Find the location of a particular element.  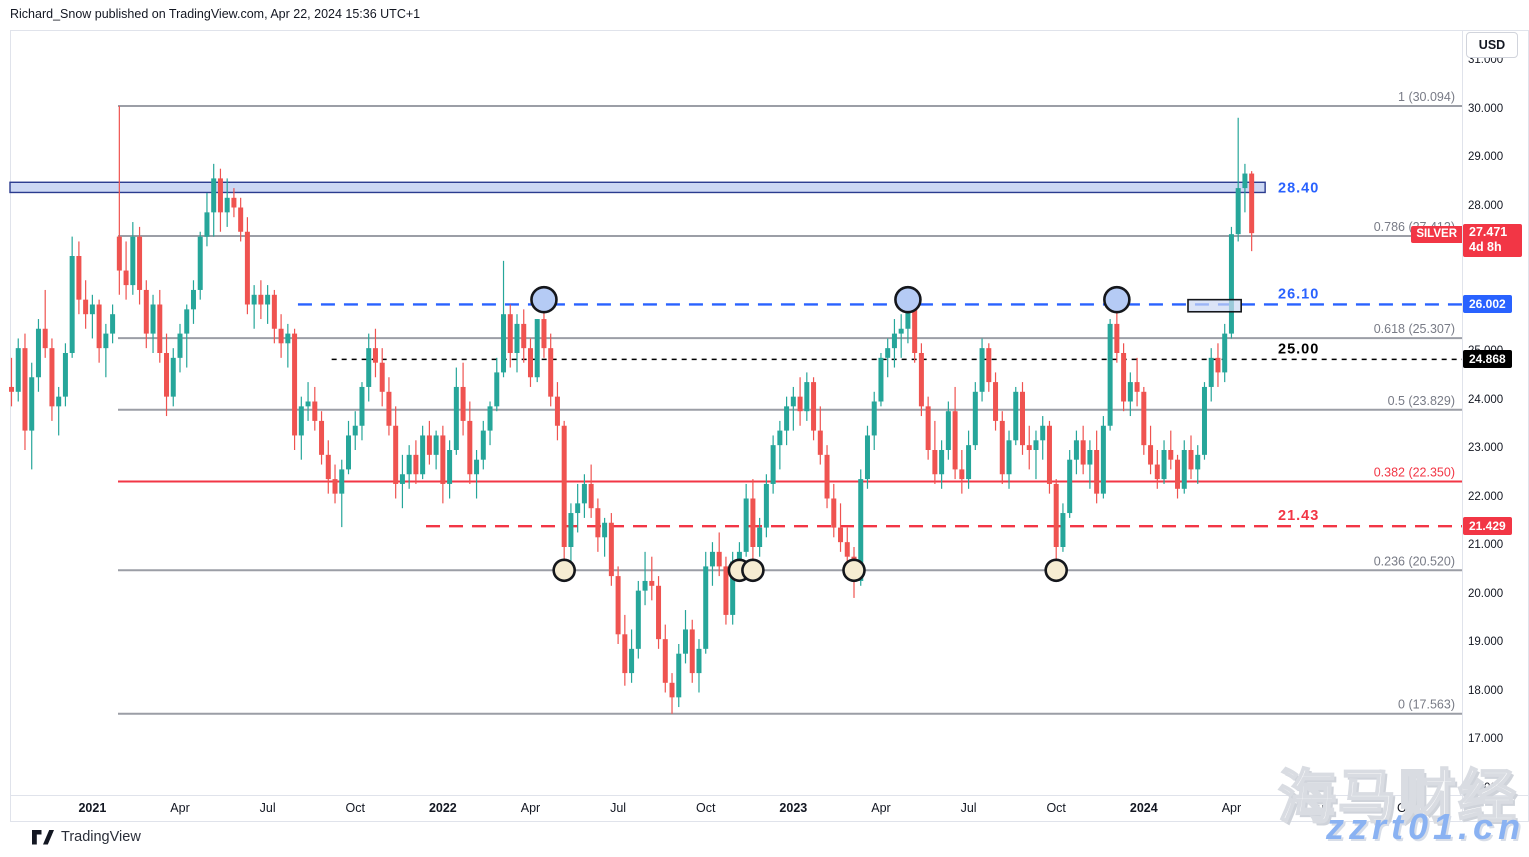

price-axis-separator is located at coordinates (1462, 426).